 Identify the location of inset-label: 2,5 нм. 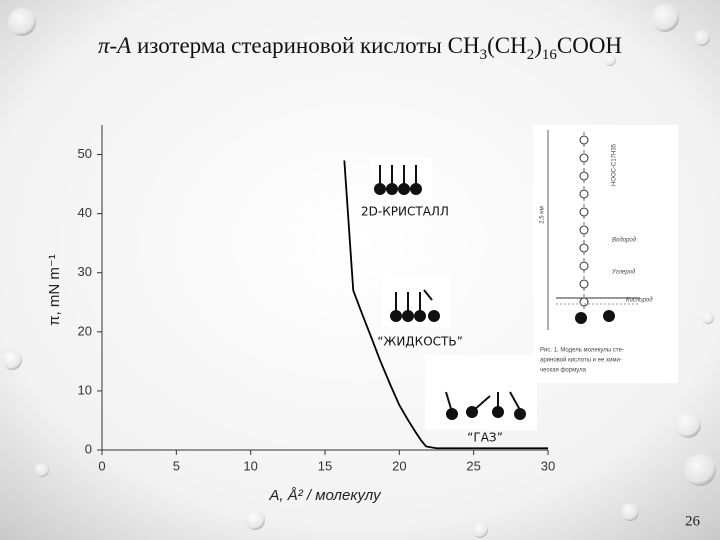
(543, 214).